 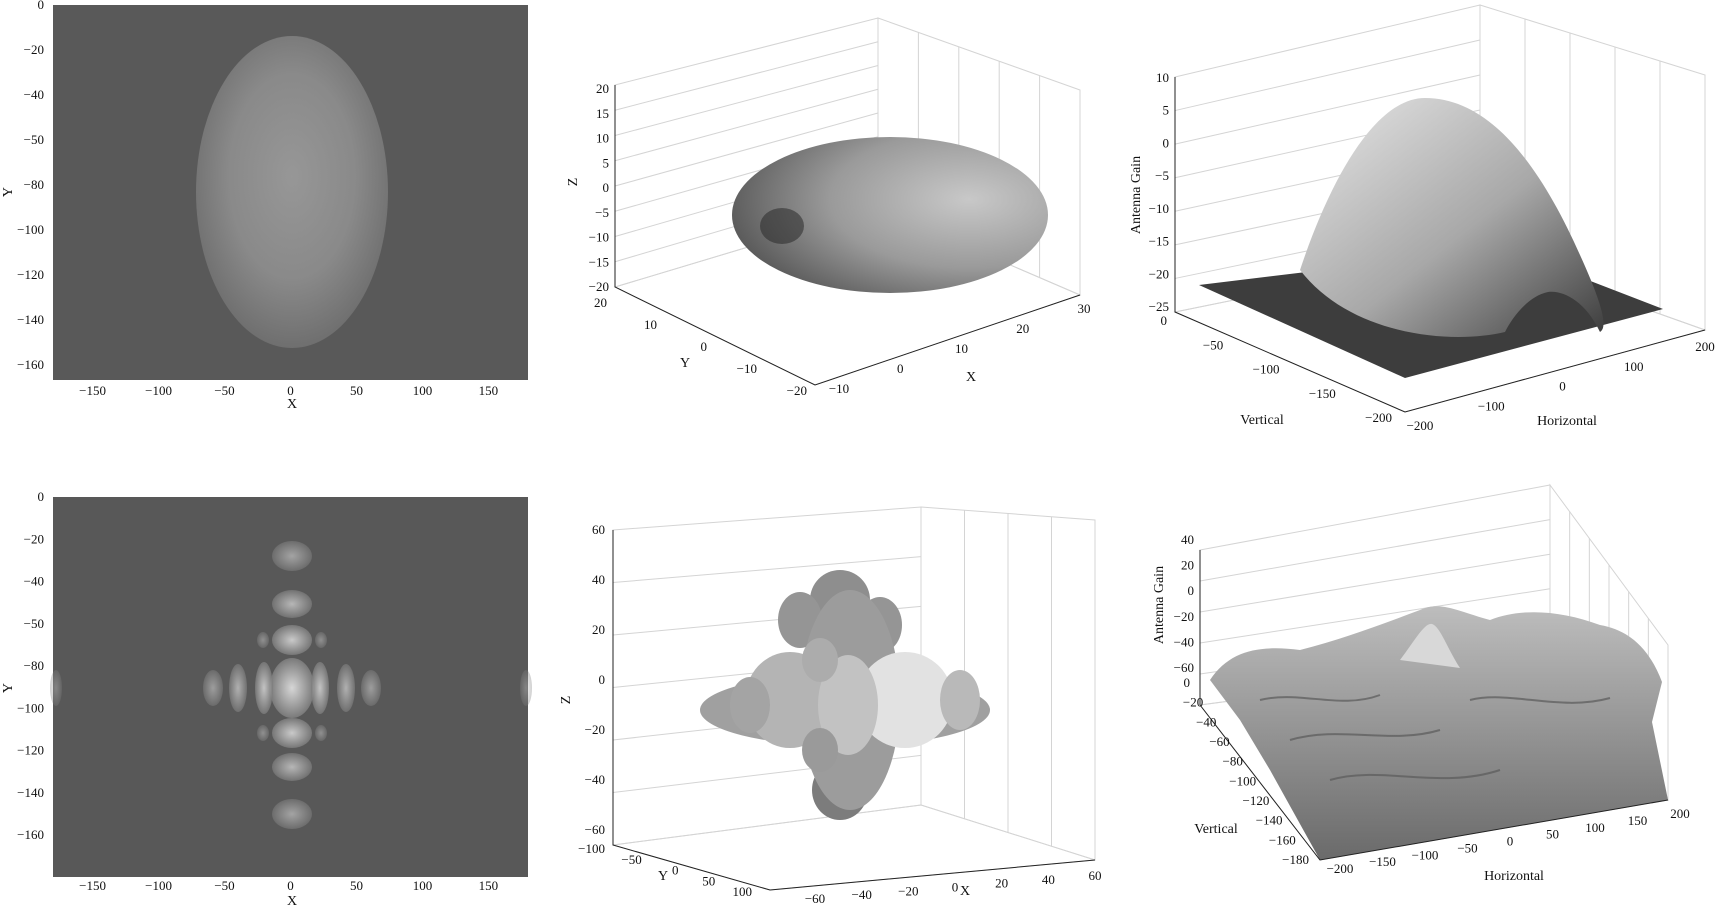 What do you see at coordinates (1048, 879) in the screenshot?
I see `x-tick-label: 40` at bounding box center [1048, 879].